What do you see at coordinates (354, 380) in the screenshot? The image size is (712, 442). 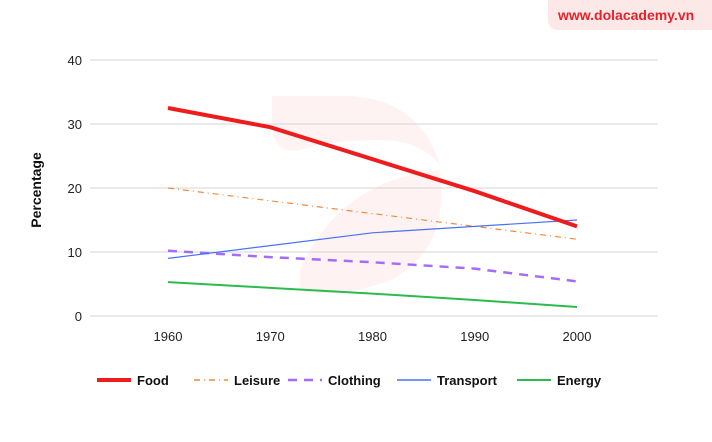 I see `legend-label: Clothing` at bounding box center [354, 380].